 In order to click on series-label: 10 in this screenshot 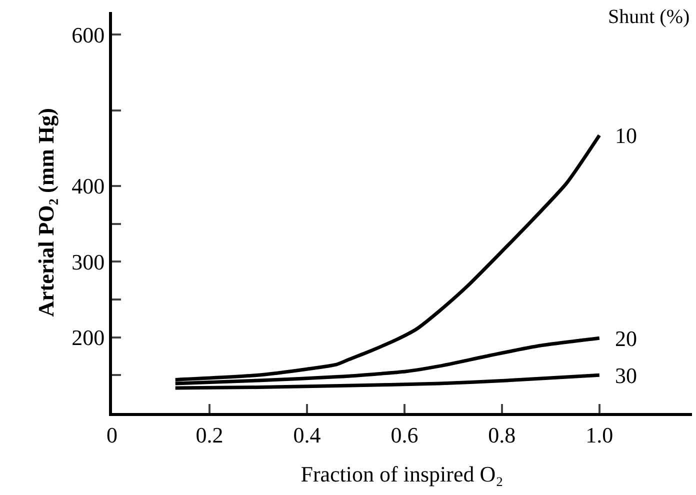, I will do `click(626, 135)`.